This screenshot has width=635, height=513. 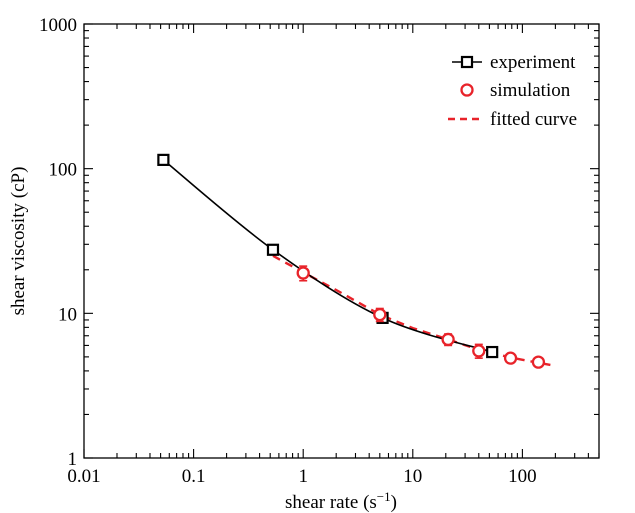 I want to click on legend-experiment-marker, so click(x=467, y=62).